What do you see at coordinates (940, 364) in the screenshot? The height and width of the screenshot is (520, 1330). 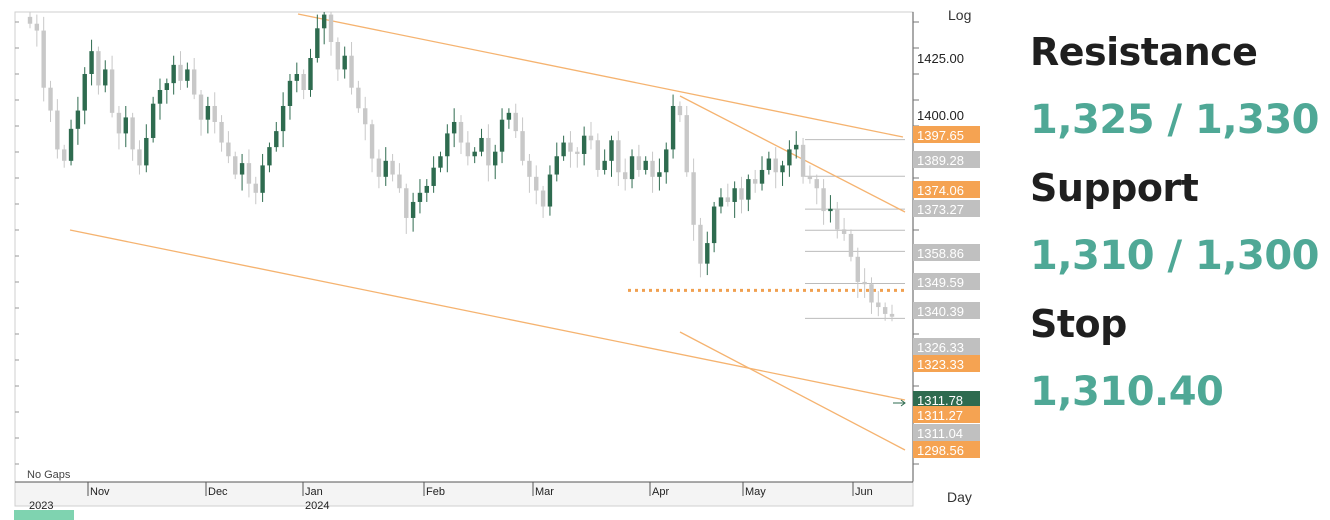 I see `price-label: 1323.33` at bounding box center [940, 364].